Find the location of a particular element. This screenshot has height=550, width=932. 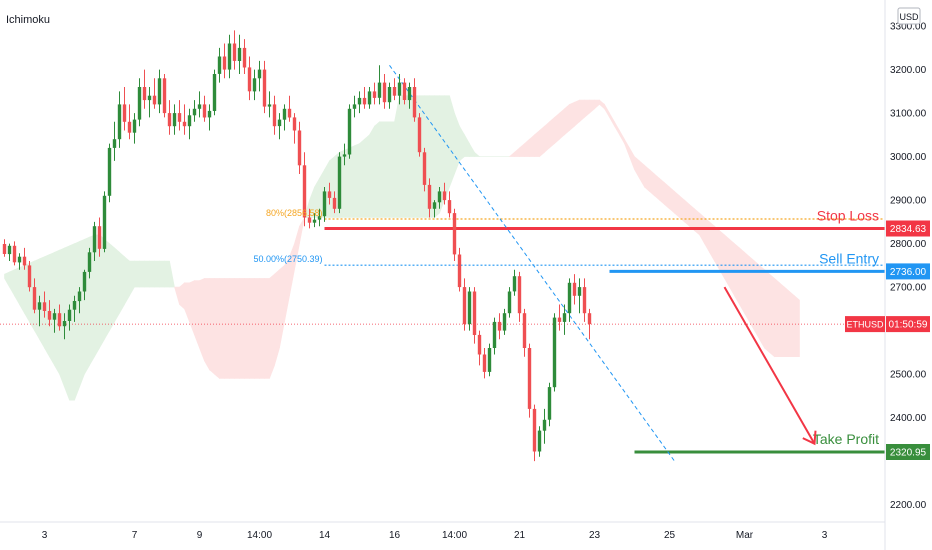

currency-badge-box is located at coordinates (909, 16).